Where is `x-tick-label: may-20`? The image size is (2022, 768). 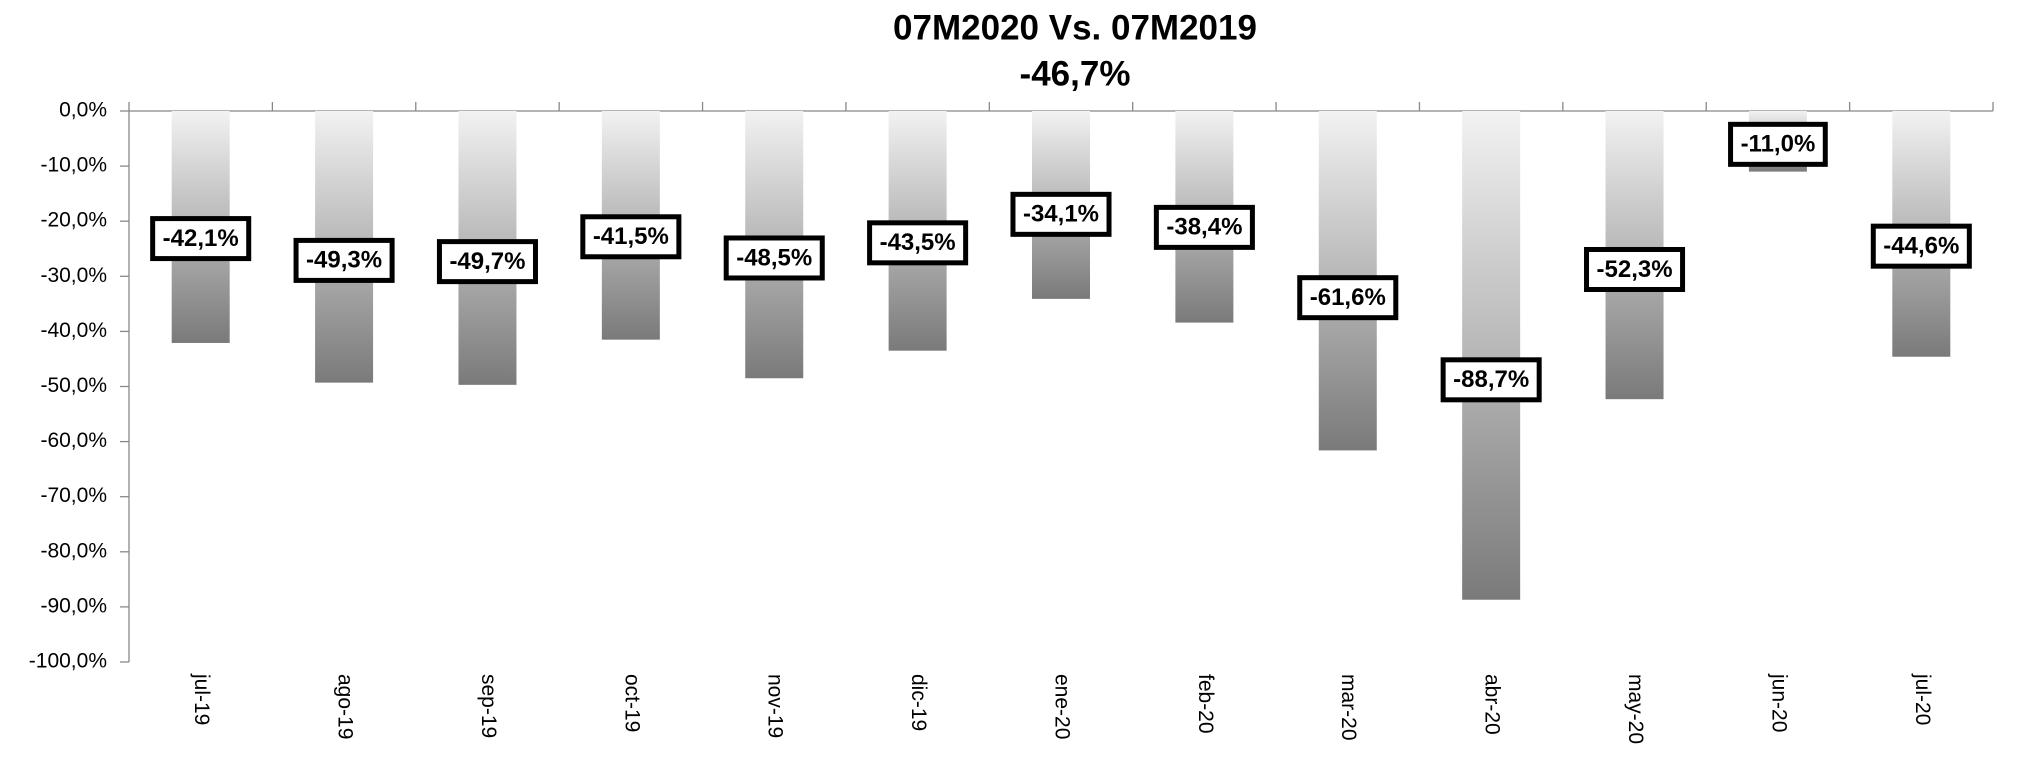 x-tick-label: may-20 is located at coordinates (1635, 709).